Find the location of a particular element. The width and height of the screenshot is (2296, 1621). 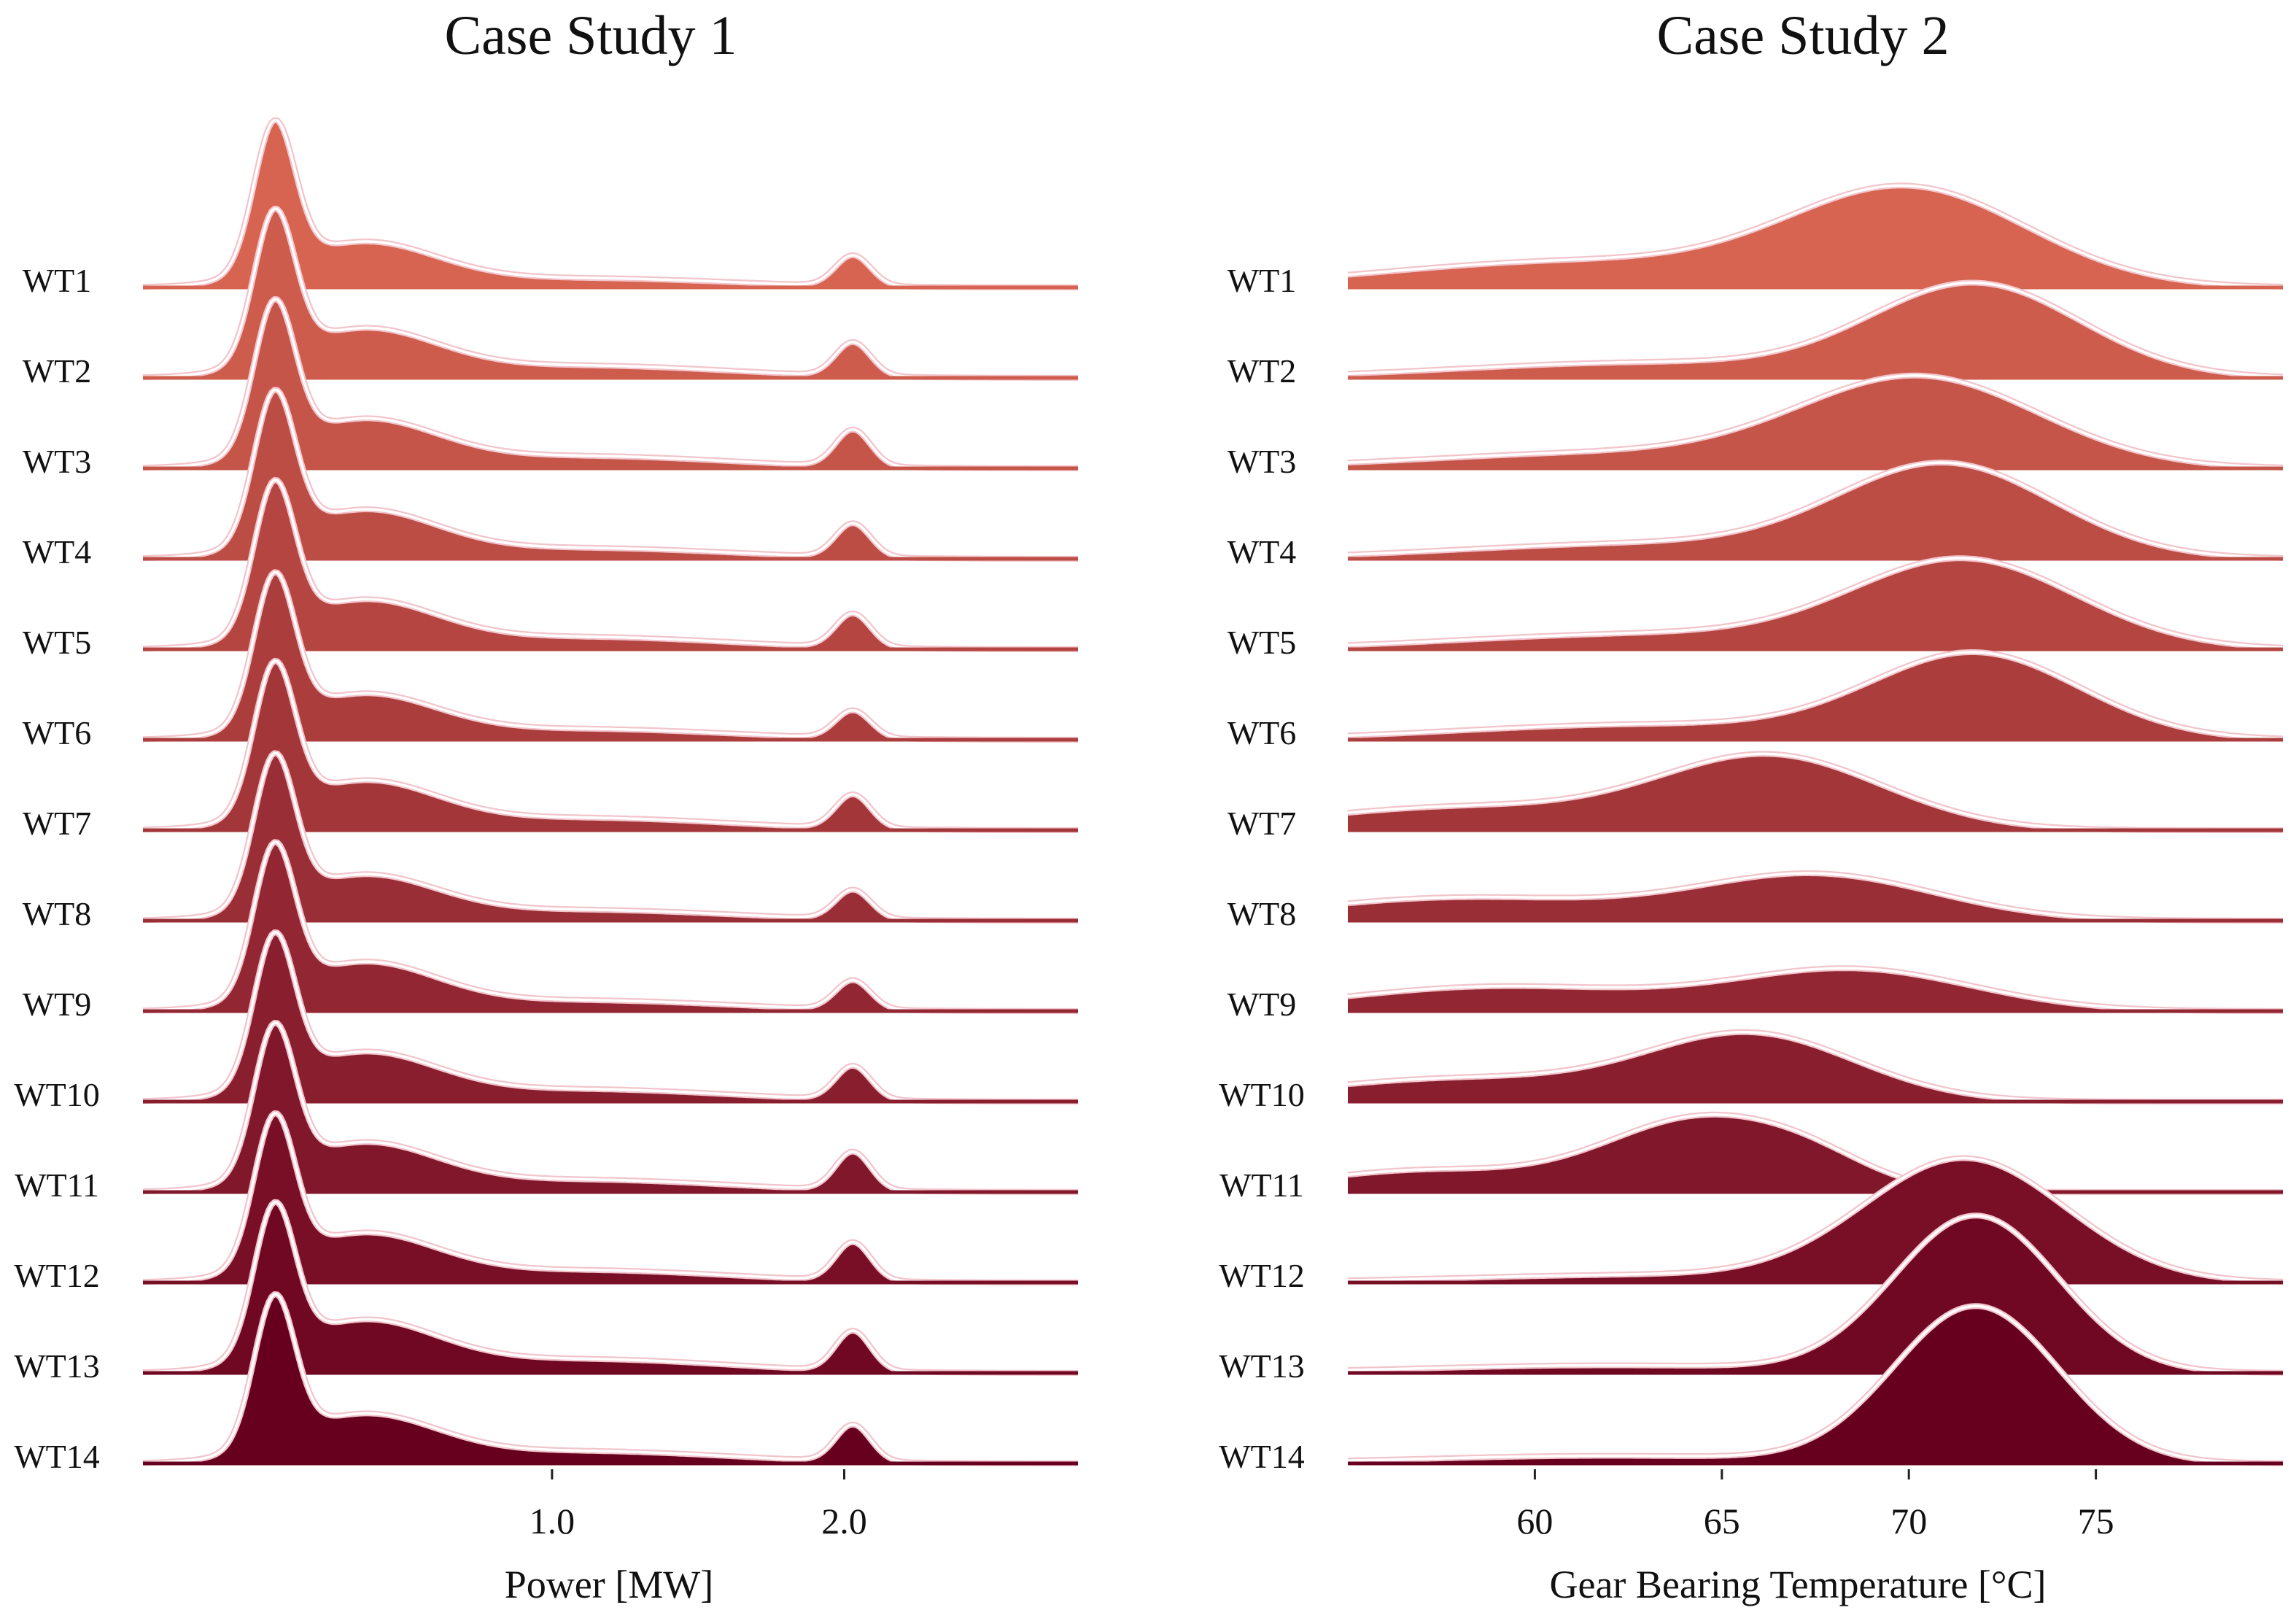

ridge-wt11 is located at coordinates (1815, 1153).